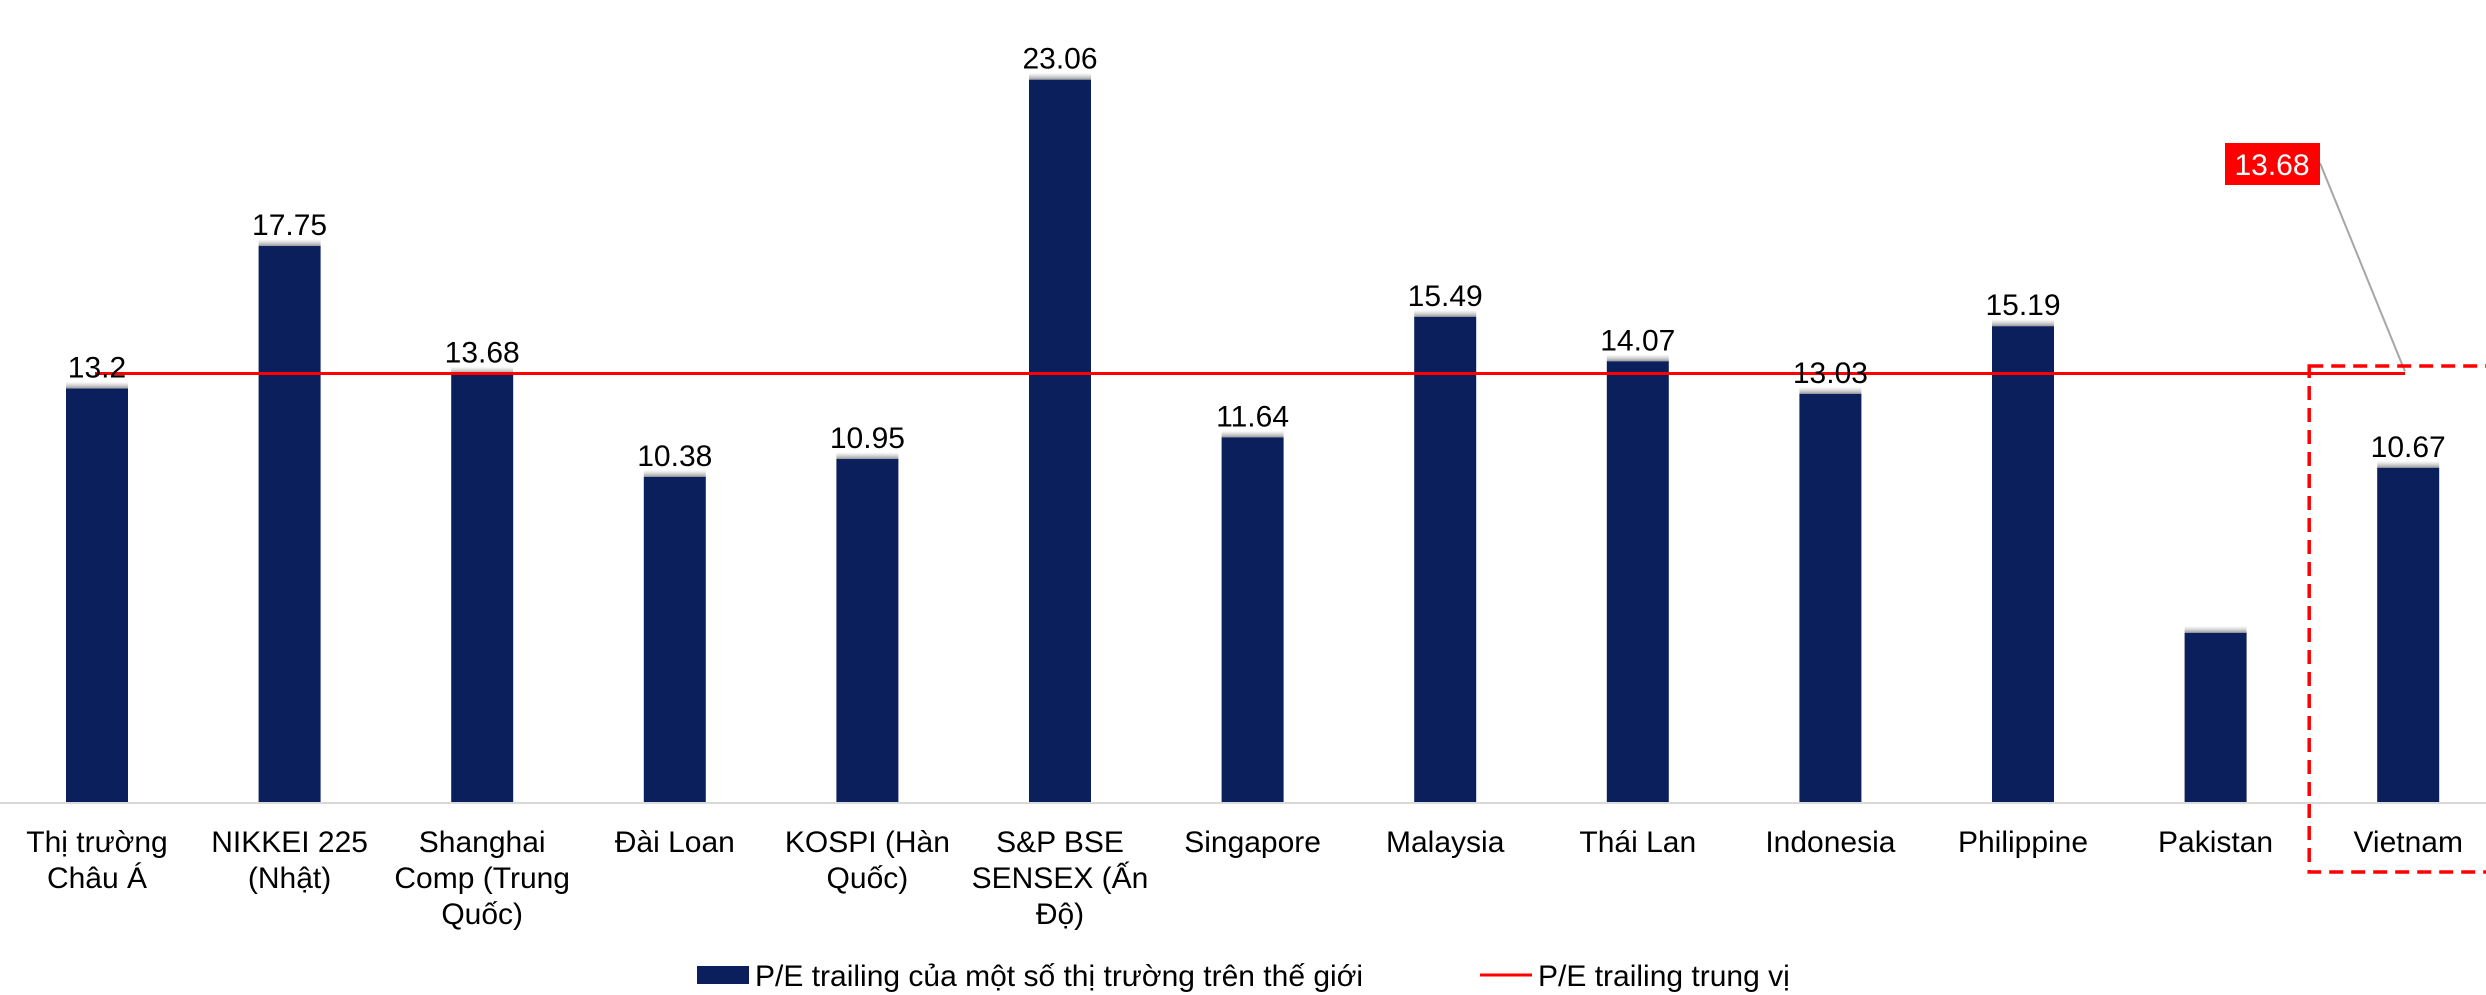  I want to click on value-label-8: 14.07, so click(1637, 340).